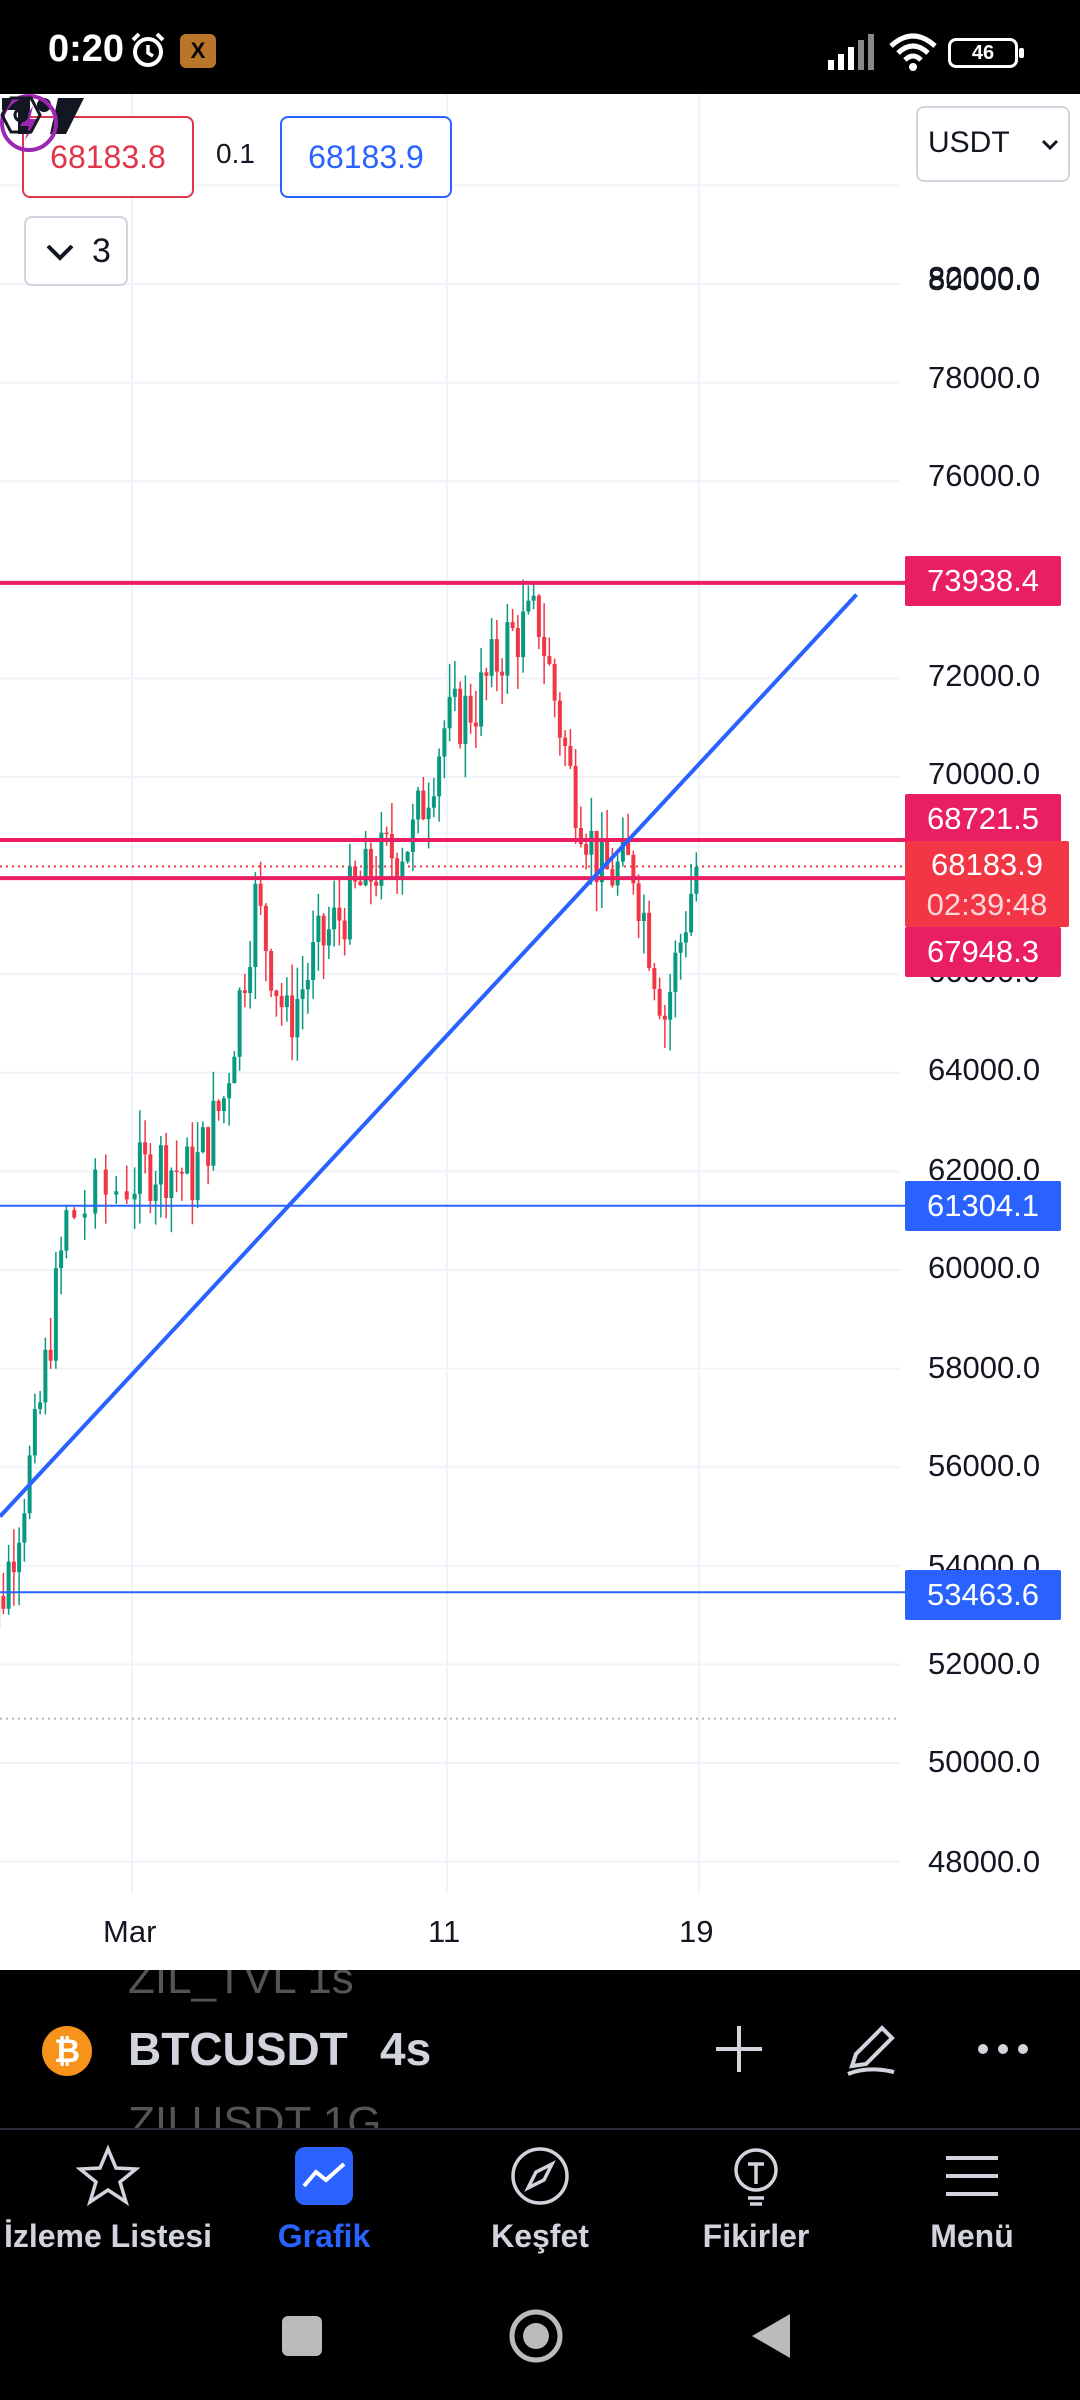  What do you see at coordinates (540, 2210) in the screenshot?
I see `nav-explore: Keşfet` at bounding box center [540, 2210].